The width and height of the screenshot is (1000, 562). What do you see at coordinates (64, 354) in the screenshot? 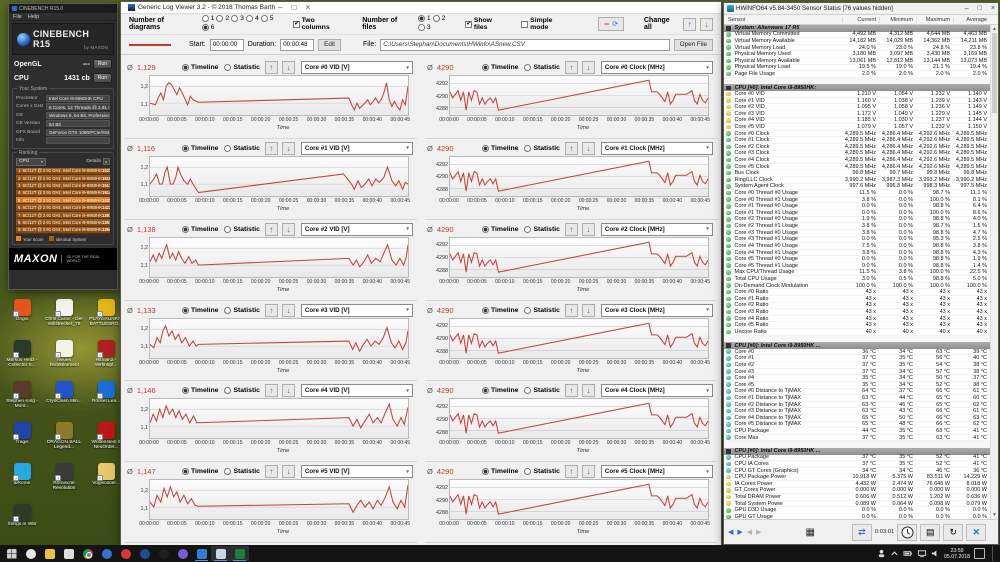
I see `desktop-icon: Neues Textdokument` at bounding box center [64, 354].